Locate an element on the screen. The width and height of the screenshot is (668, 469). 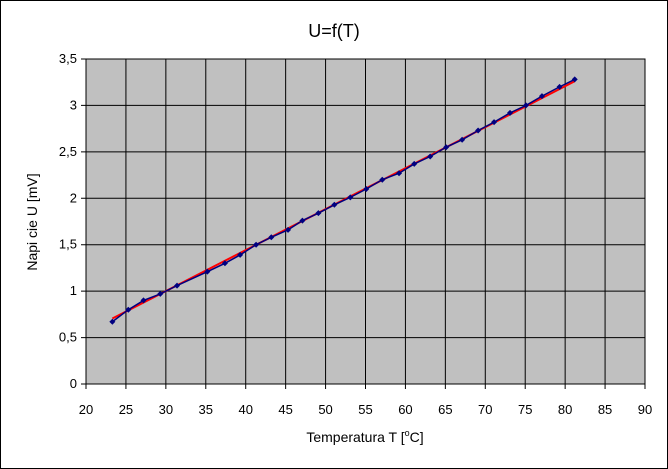
x-axis-label: Temperatura T [oC] is located at coordinates (364, 436).